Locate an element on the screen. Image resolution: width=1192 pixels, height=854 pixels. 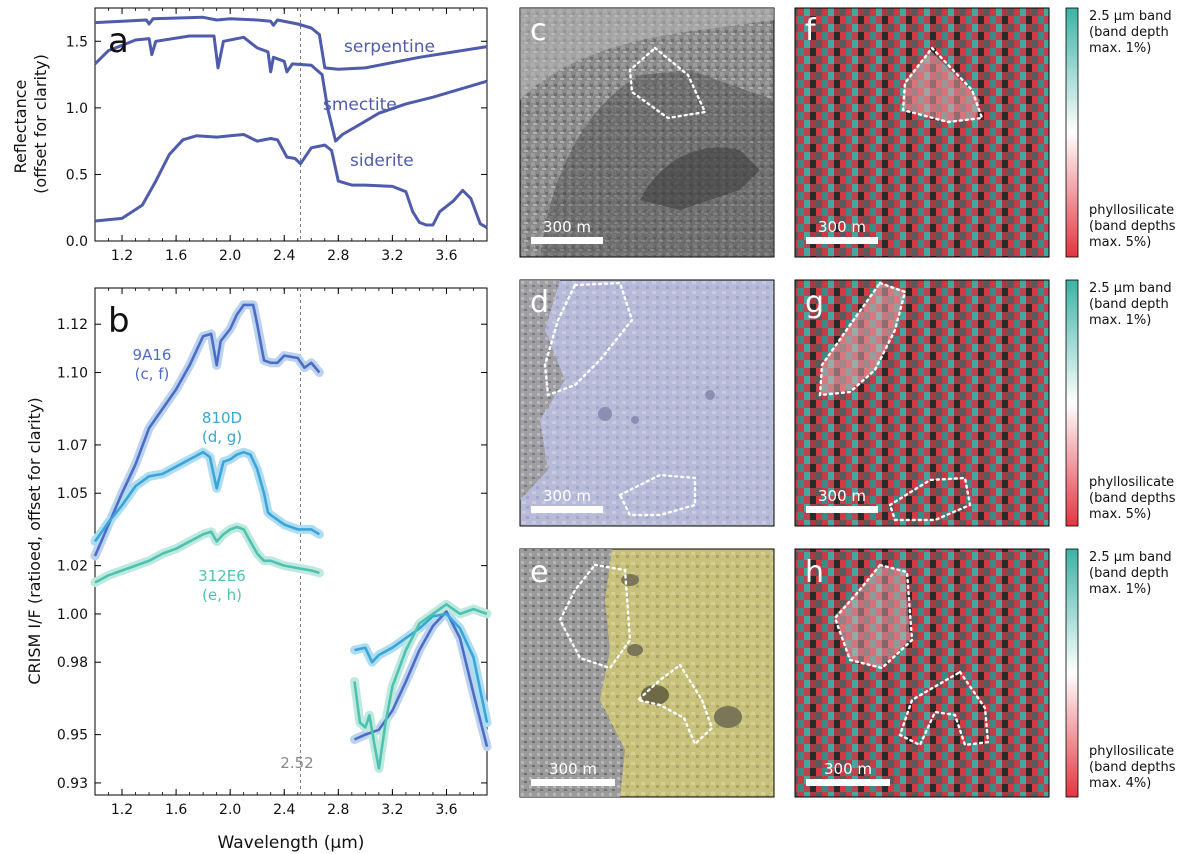
y-tick-label: 1.10 is located at coordinates (72, 374).